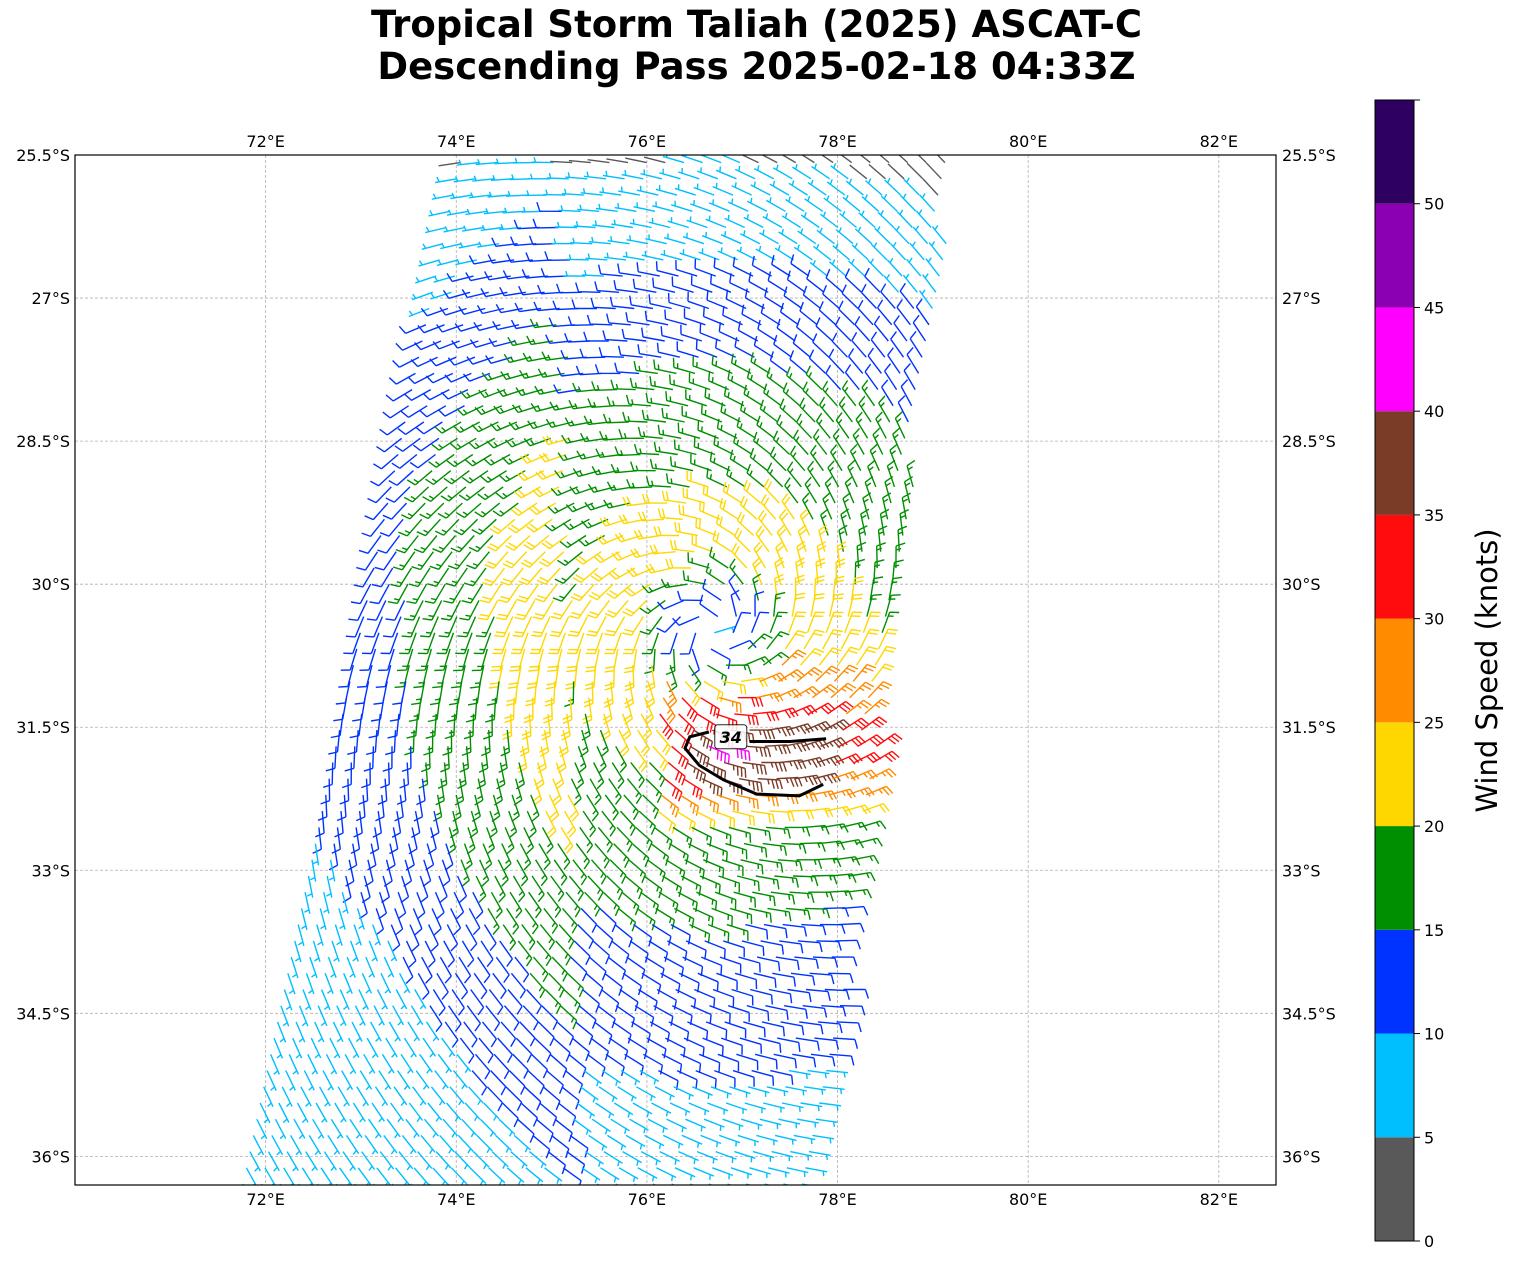 This screenshot has height=1264, width=1513. What do you see at coordinates (1028, 141) in the screenshot?
I see `x-tick-label-top: 80°E` at bounding box center [1028, 141].